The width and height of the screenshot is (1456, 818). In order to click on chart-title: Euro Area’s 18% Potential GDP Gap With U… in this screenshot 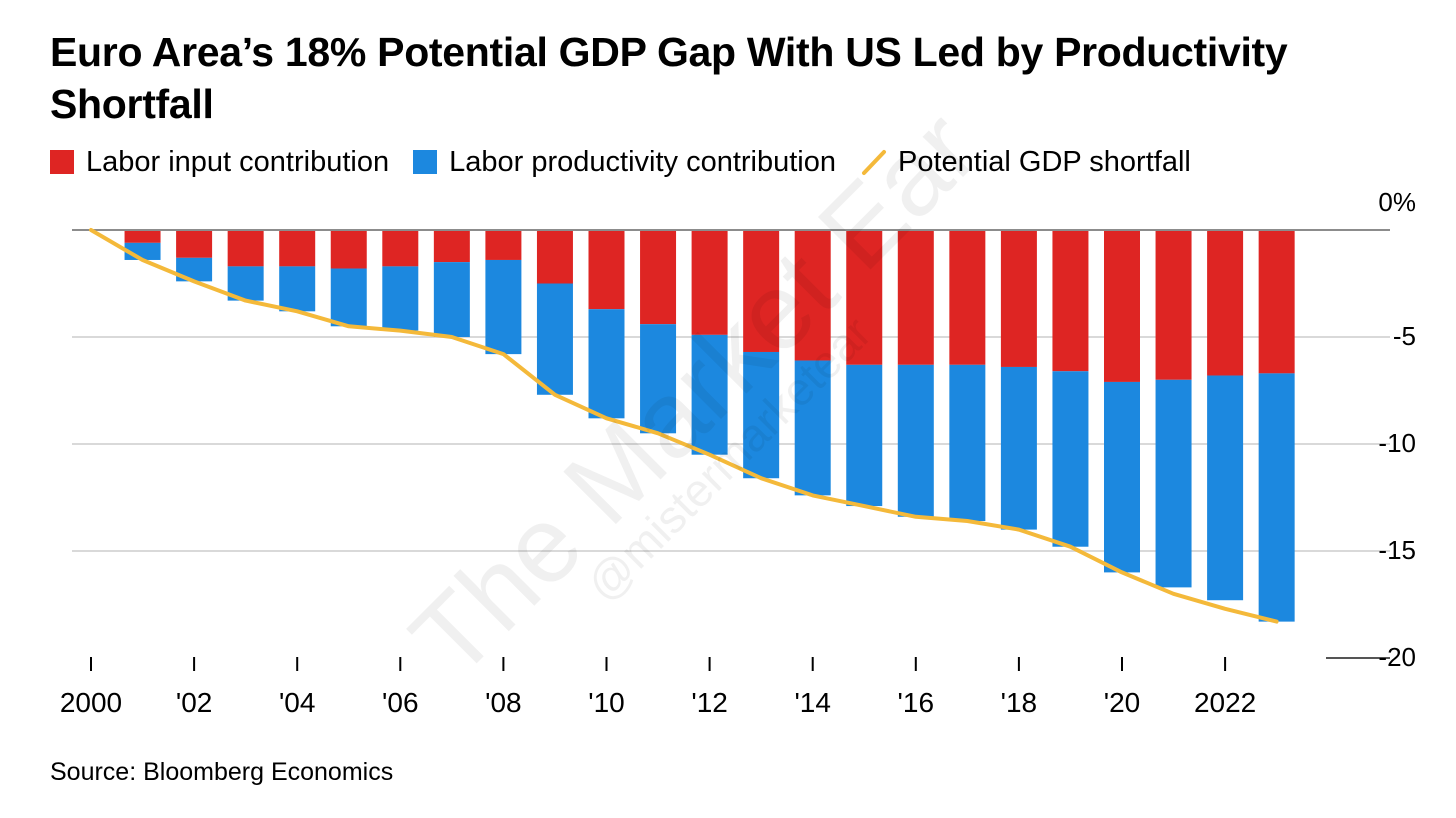, I will do `click(669, 78)`.